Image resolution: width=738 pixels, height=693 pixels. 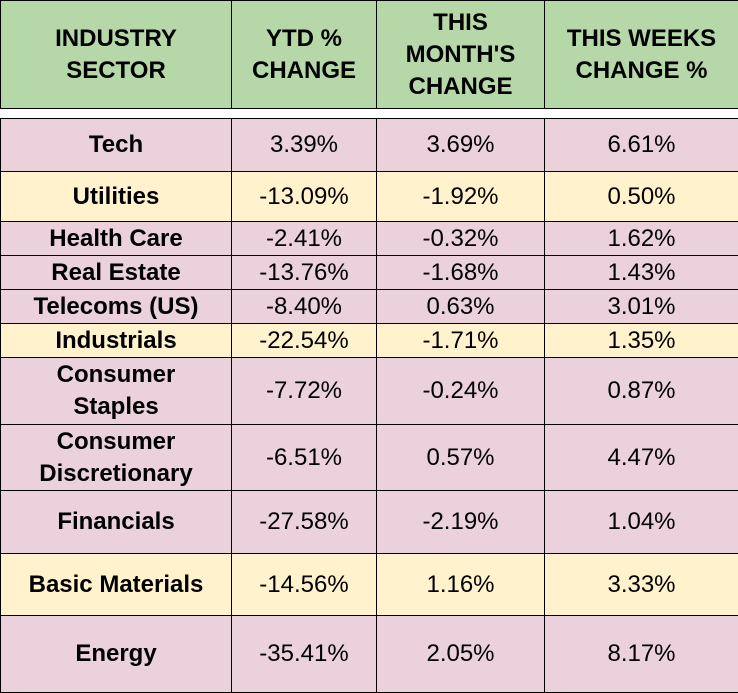 I want to click on table-row: Industrials -22.54% -1.71% 1.35%, so click(x=369, y=341).